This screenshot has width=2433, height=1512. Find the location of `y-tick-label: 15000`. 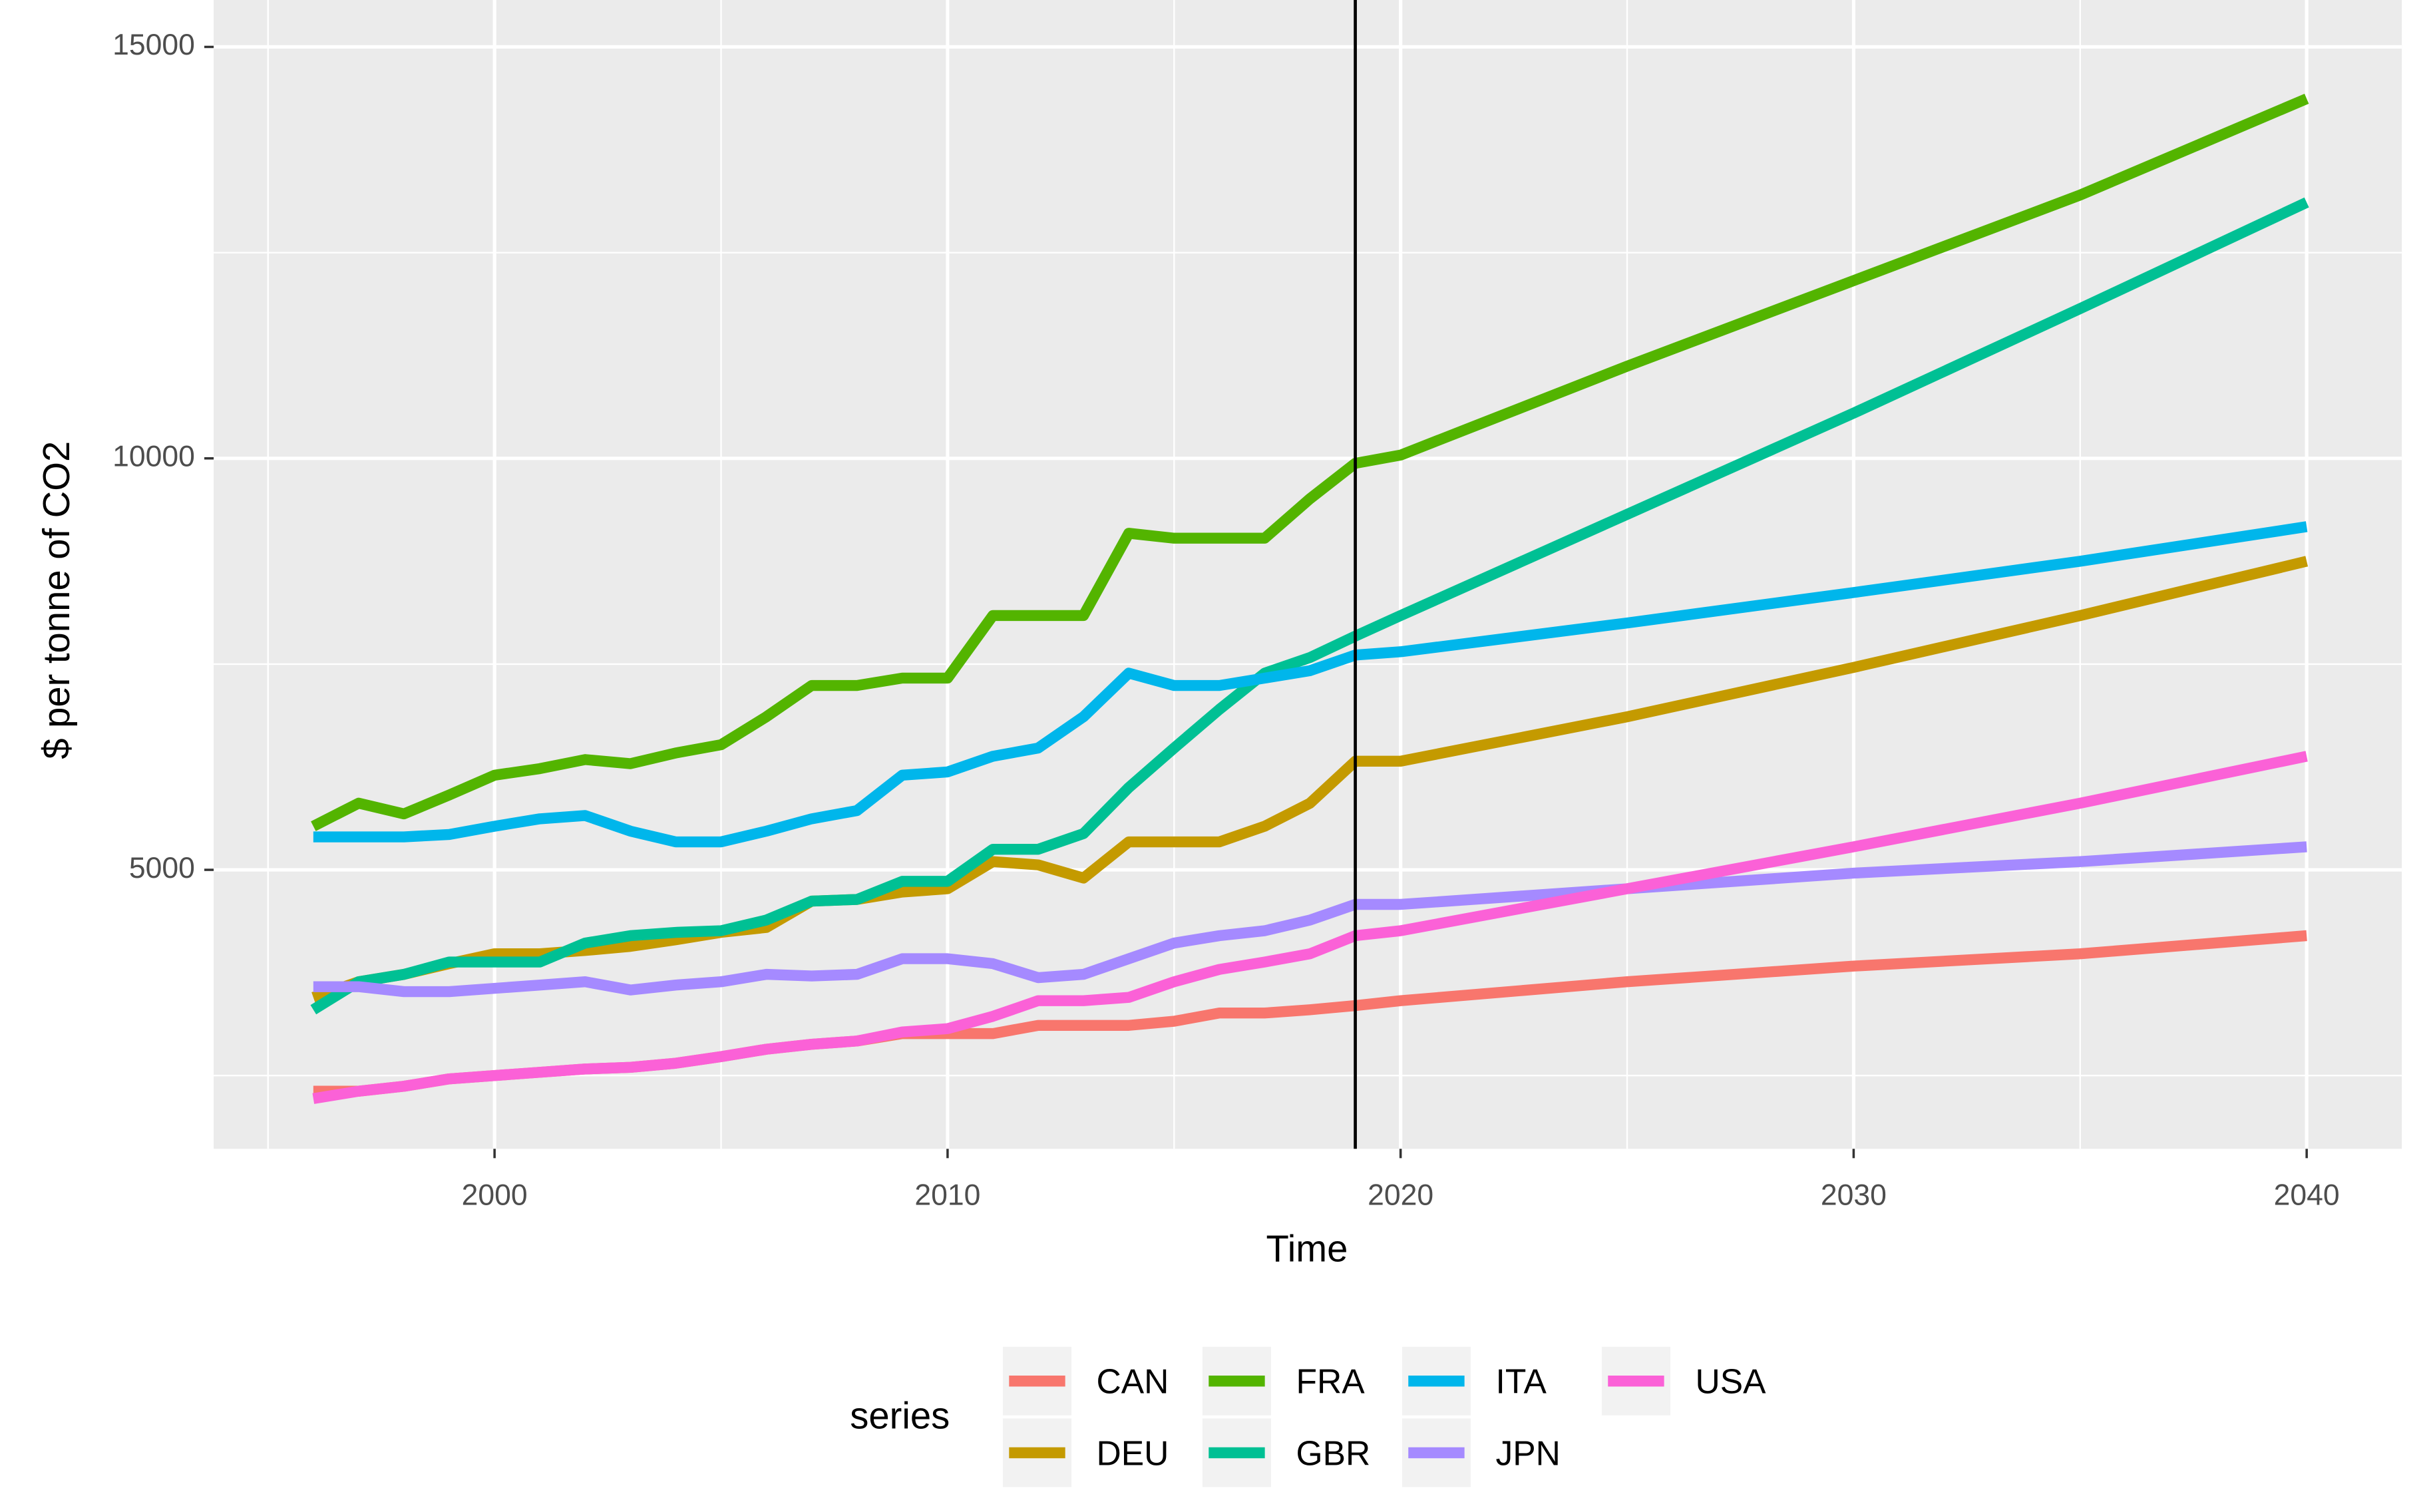

y-tick-label: 15000 is located at coordinates (154, 45).